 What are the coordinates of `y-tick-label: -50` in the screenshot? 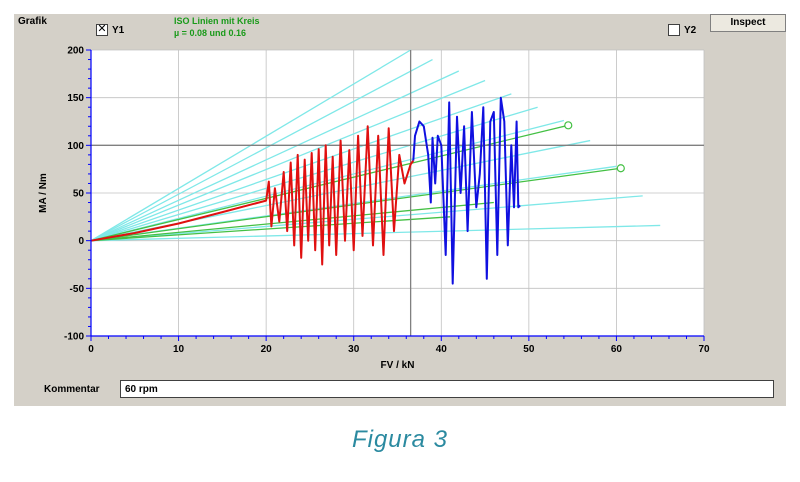 It's located at (77, 289).